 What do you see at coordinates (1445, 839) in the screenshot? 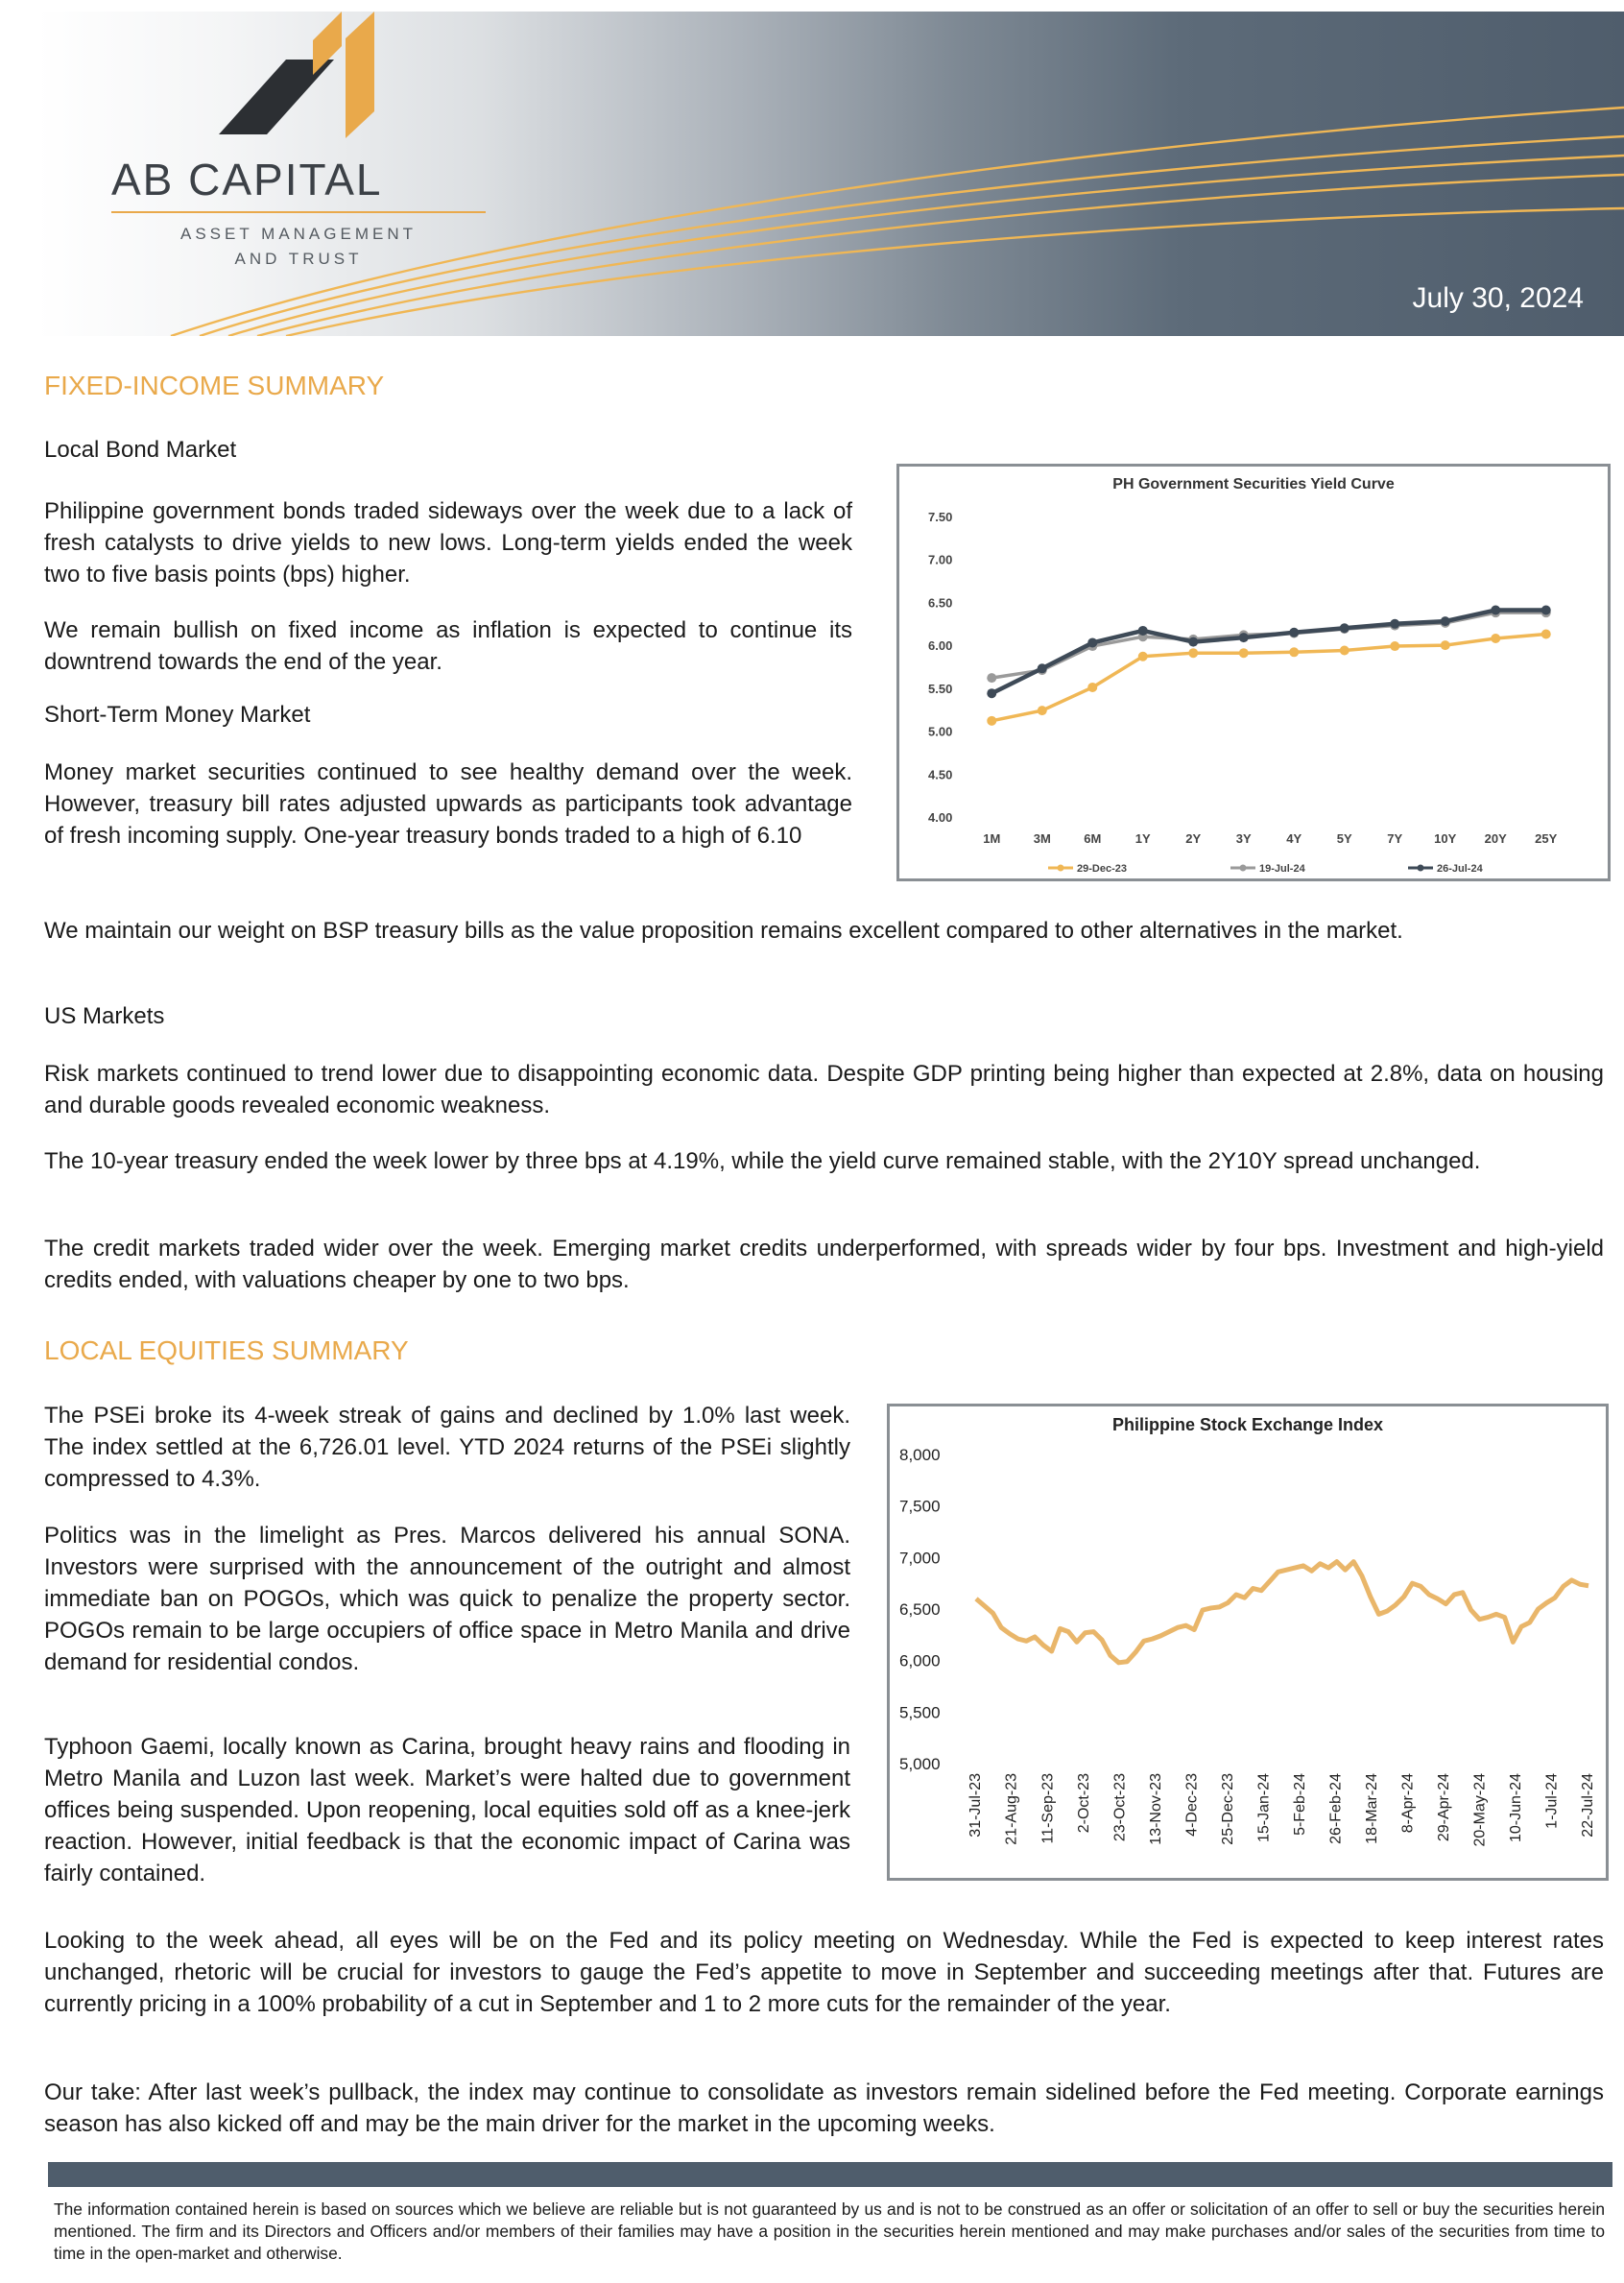
I see `yield-xtick-label: 10Y` at bounding box center [1445, 839].